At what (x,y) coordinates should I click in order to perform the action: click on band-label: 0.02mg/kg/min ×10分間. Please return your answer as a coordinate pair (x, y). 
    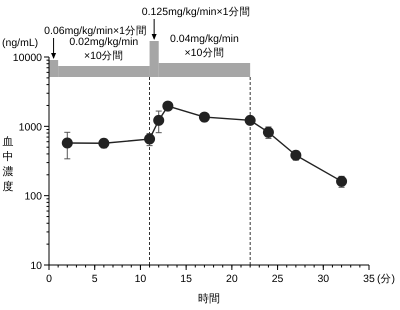
    Looking at the image, I should click on (103, 49).